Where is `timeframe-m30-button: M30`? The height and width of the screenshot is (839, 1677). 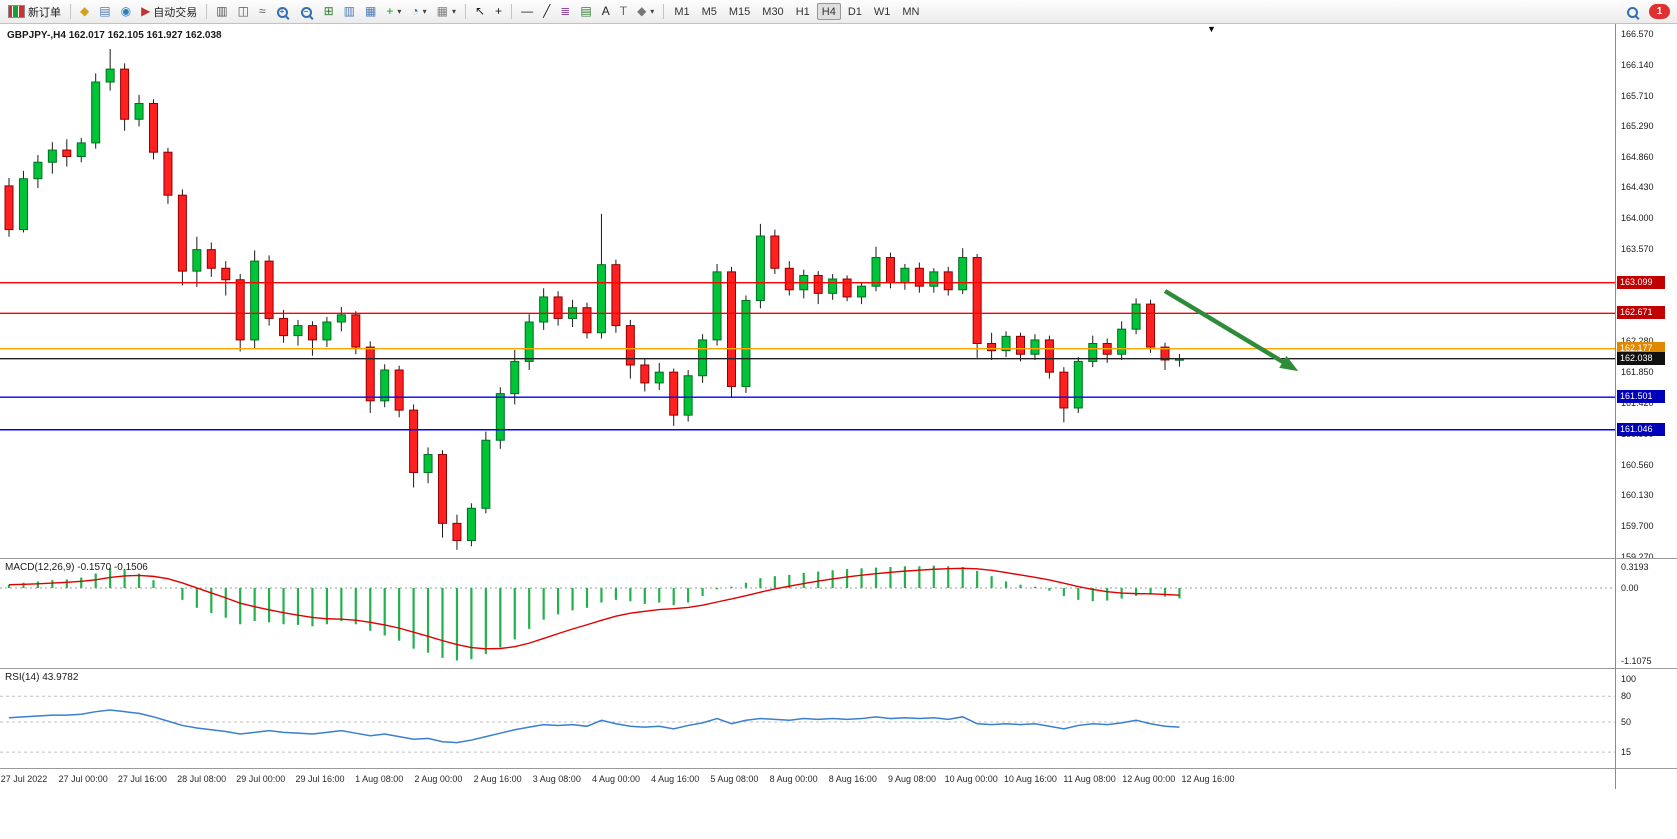
timeframe-m30-button: M30 is located at coordinates (772, 11).